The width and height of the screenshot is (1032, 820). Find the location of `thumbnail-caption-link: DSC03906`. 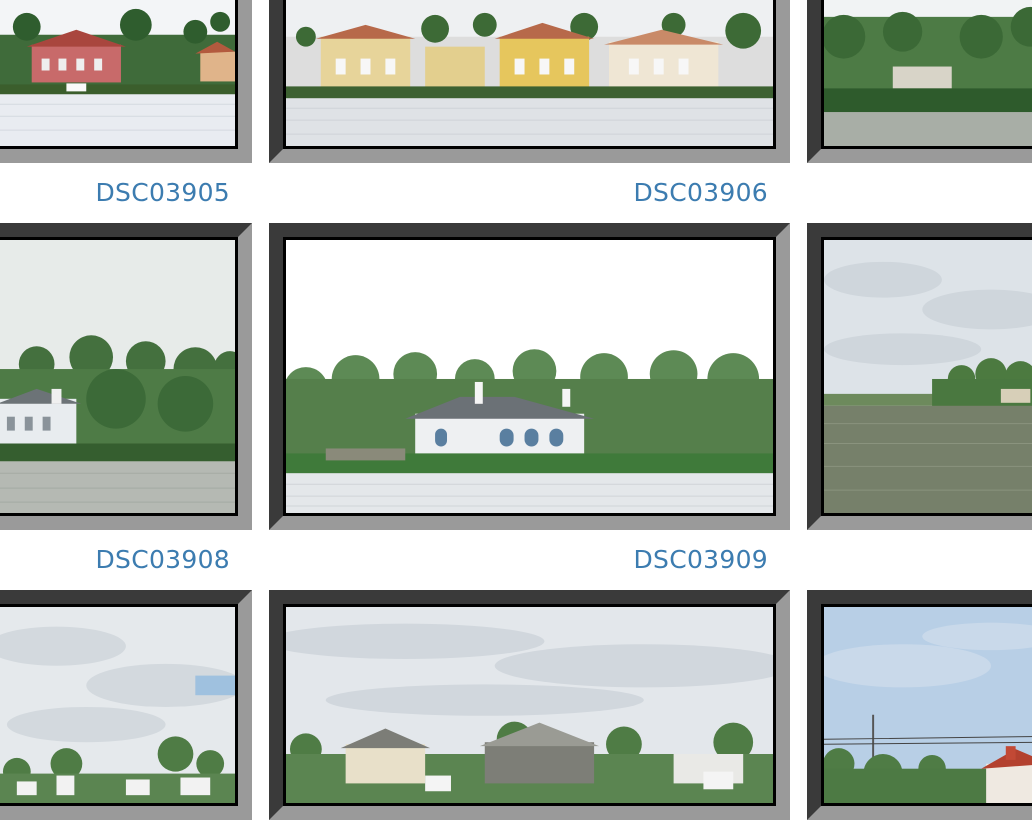

thumbnail-caption-link: DSC03906 is located at coordinates (700, 192).